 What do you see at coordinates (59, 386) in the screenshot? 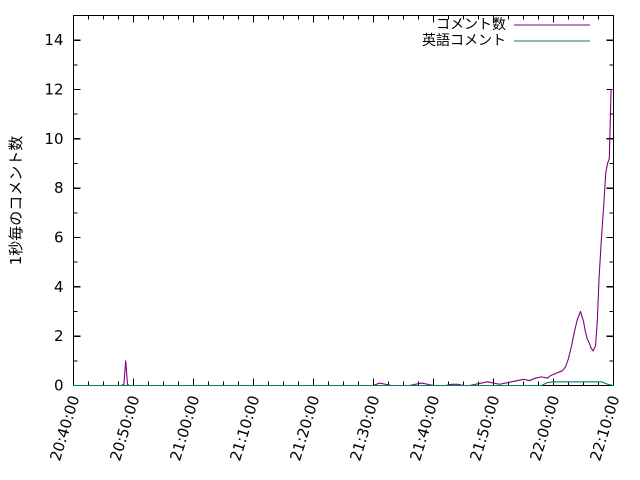
I see `y-tick-label: 0` at bounding box center [59, 386].